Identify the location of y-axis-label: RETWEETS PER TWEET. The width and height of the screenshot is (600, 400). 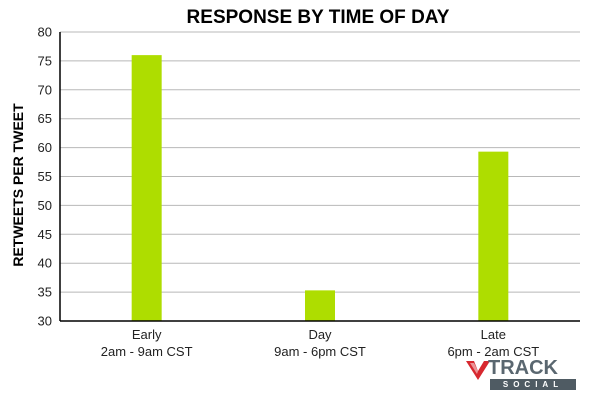
(18, 185).